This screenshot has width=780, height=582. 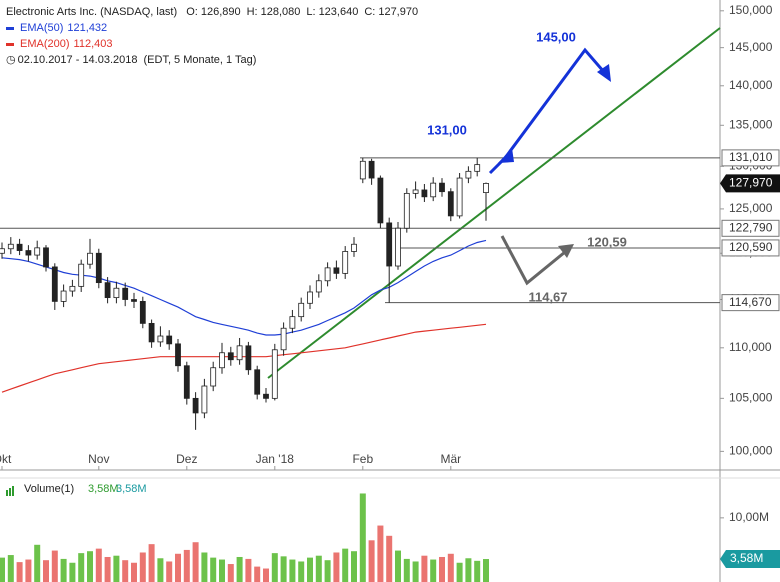 I want to click on last-price-box, so click(x=750, y=183).